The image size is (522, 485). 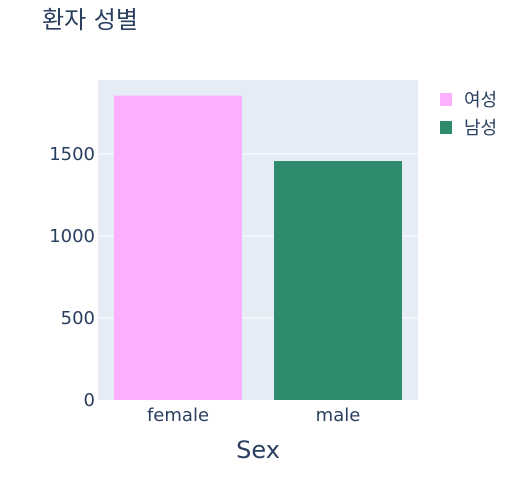 I want to click on y-tick-label: 1000, so click(x=72, y=236).